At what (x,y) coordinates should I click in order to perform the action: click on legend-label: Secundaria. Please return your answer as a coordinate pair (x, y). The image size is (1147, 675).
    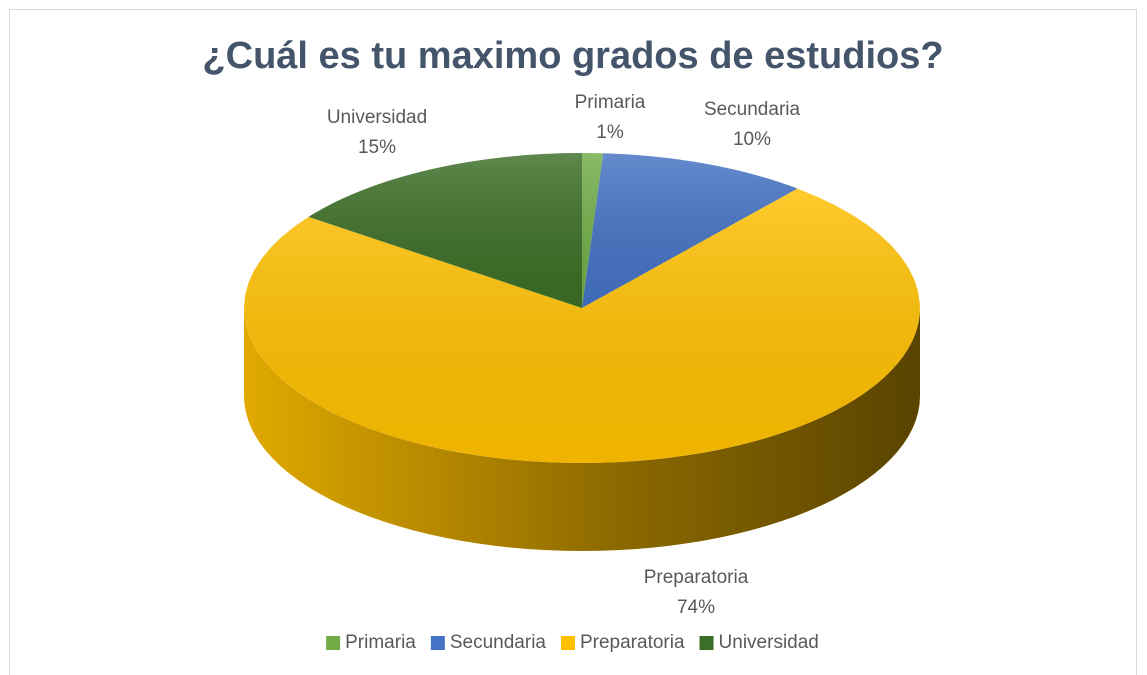
    Looking at the image, I should click on (498, 642).